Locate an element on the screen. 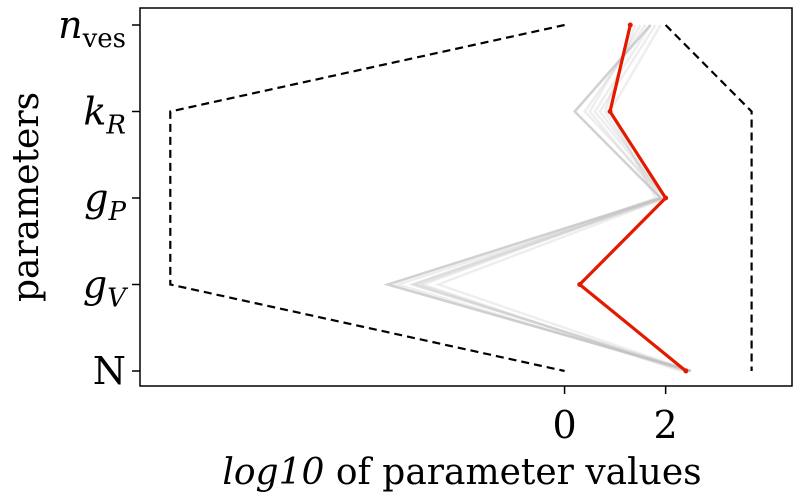 The height and width of the screenshot is (500, 800). y-tick-label: nves is located at coordinates (92, 28).